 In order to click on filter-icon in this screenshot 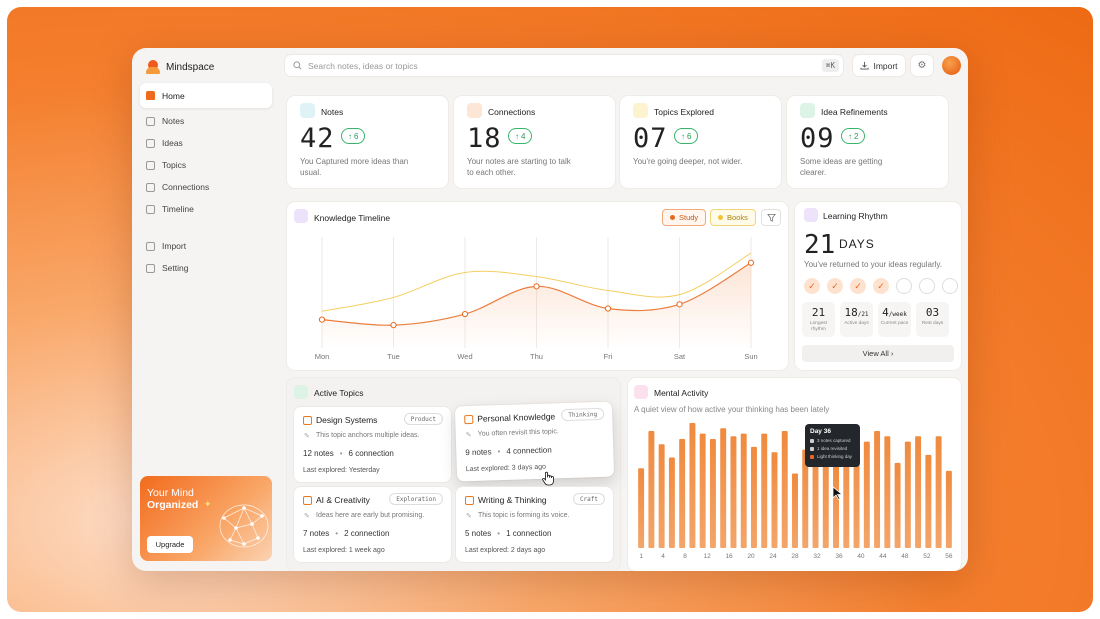, I will do `click(771, 217)`.